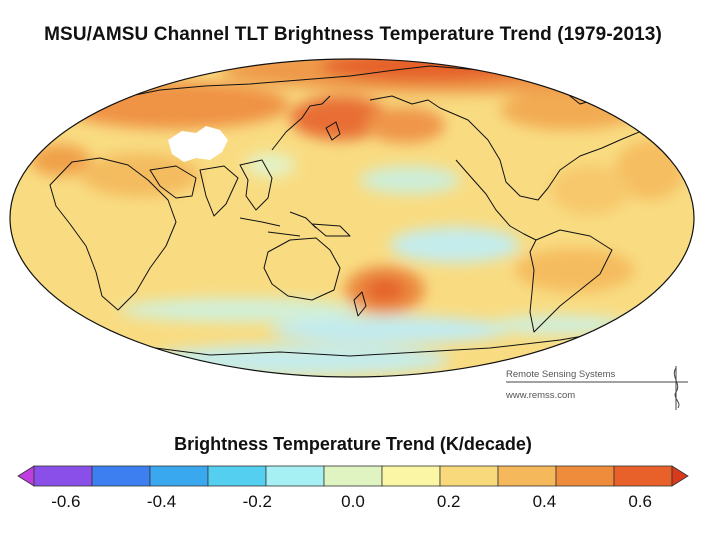 The height and width of the screenshot is (534, 706). I want to click on credit-org: Remote Sensing Systems, so click(561, 374).